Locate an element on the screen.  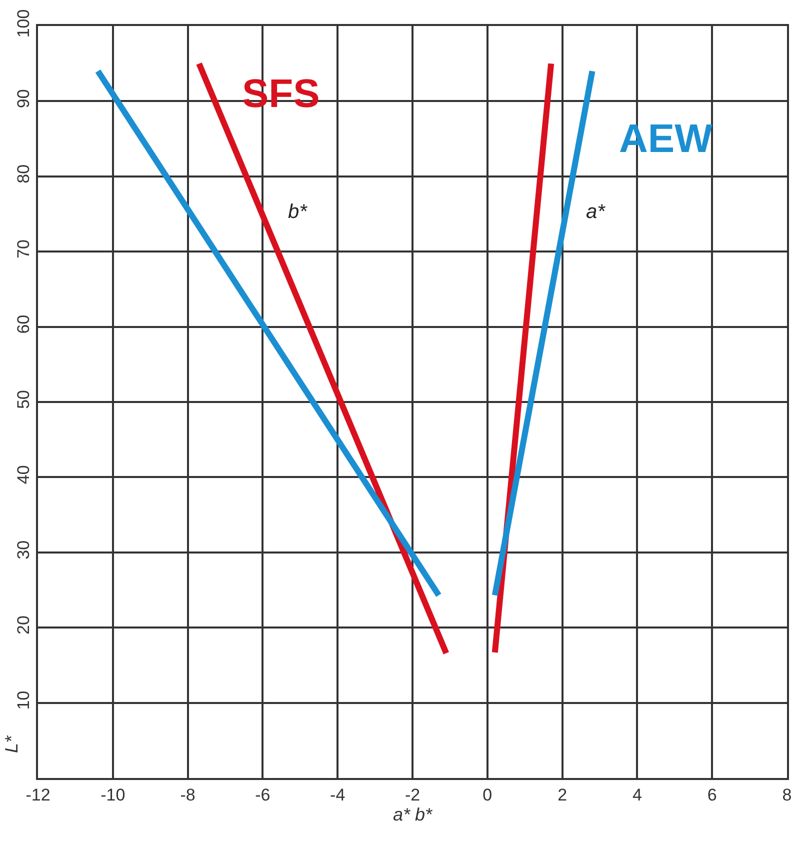
x-tick-label: 4 is located at coordinates (637, 794).